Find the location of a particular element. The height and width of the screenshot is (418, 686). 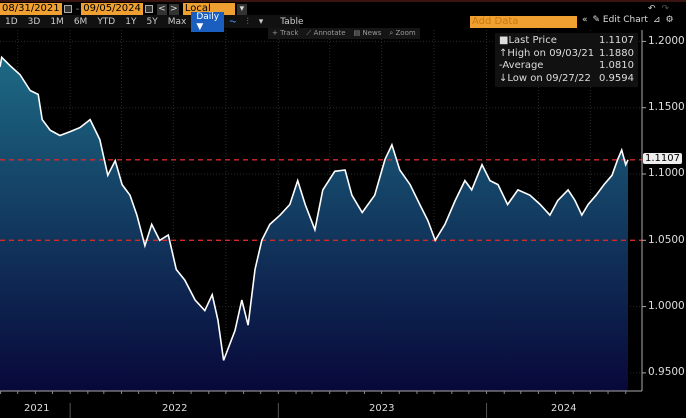

y-tick-label: 1.1000 is located at coordinates (666, 173).